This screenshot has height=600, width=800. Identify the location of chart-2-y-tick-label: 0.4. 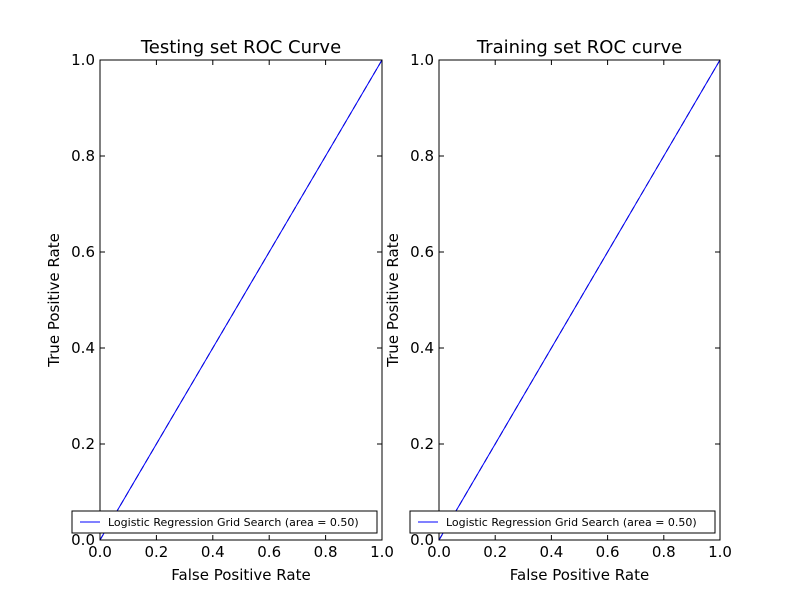
(422, 348).